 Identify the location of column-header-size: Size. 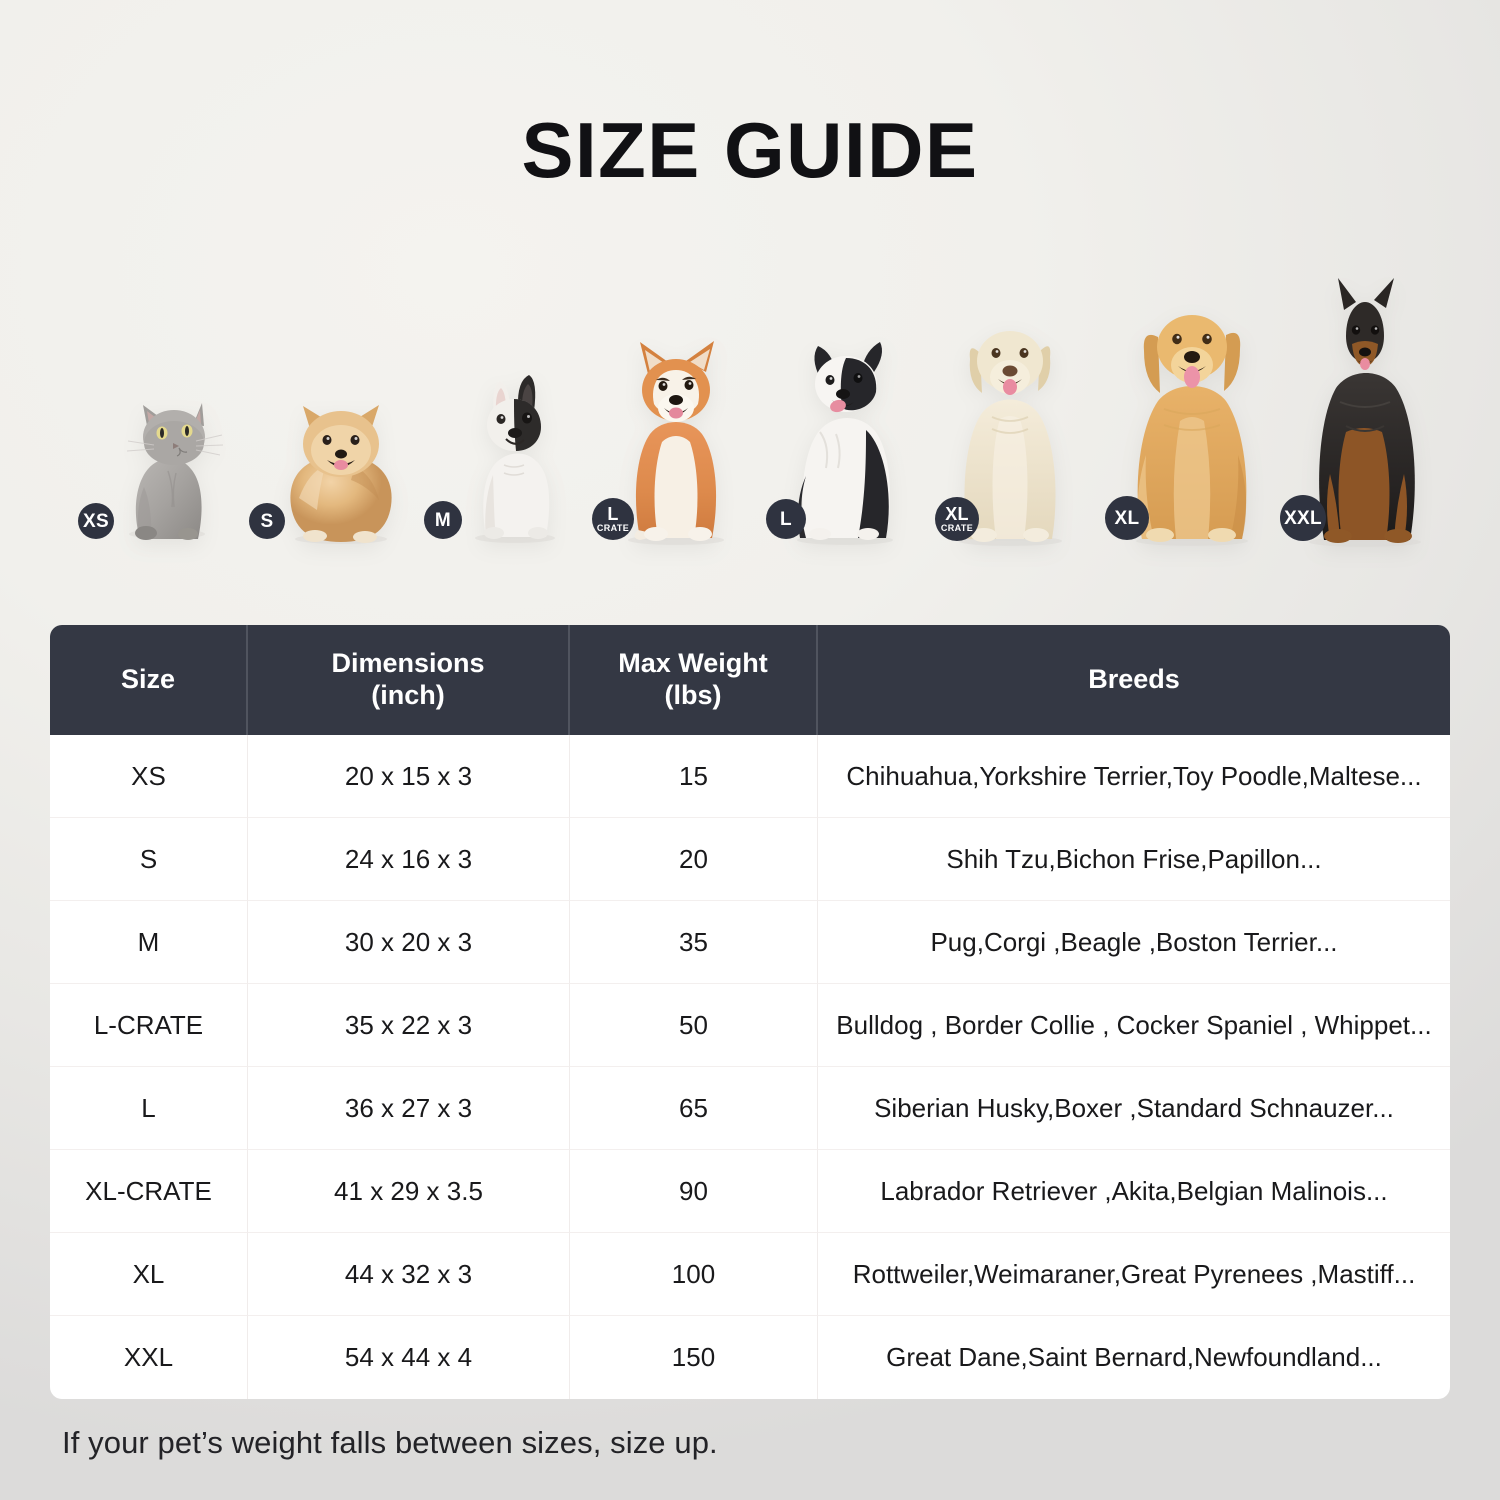
(149, 680).